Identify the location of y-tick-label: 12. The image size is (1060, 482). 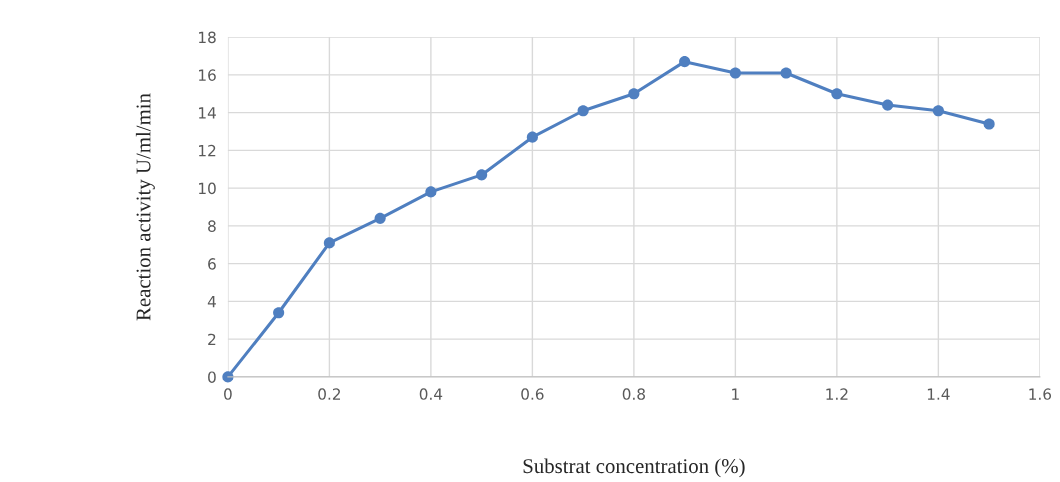
(207, 150).